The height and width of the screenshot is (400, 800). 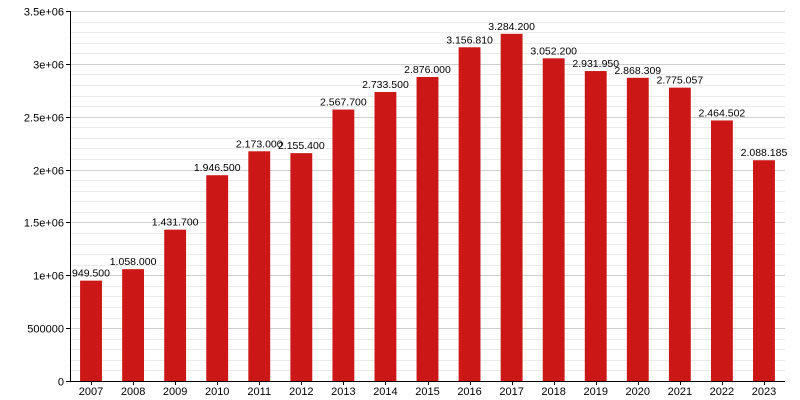 What do you see at coordinates (217, 392) in the screenshot?
I see `x-tick-label-2010: 2010` at bounding box center [217, 392].